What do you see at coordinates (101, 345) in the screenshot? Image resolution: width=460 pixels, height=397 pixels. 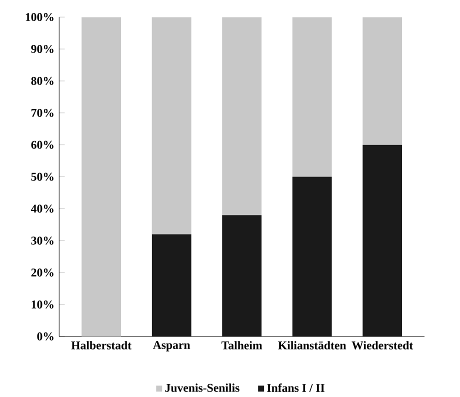 I see `x-tick-label: Halberstadt` at bounding box center [101, 345].